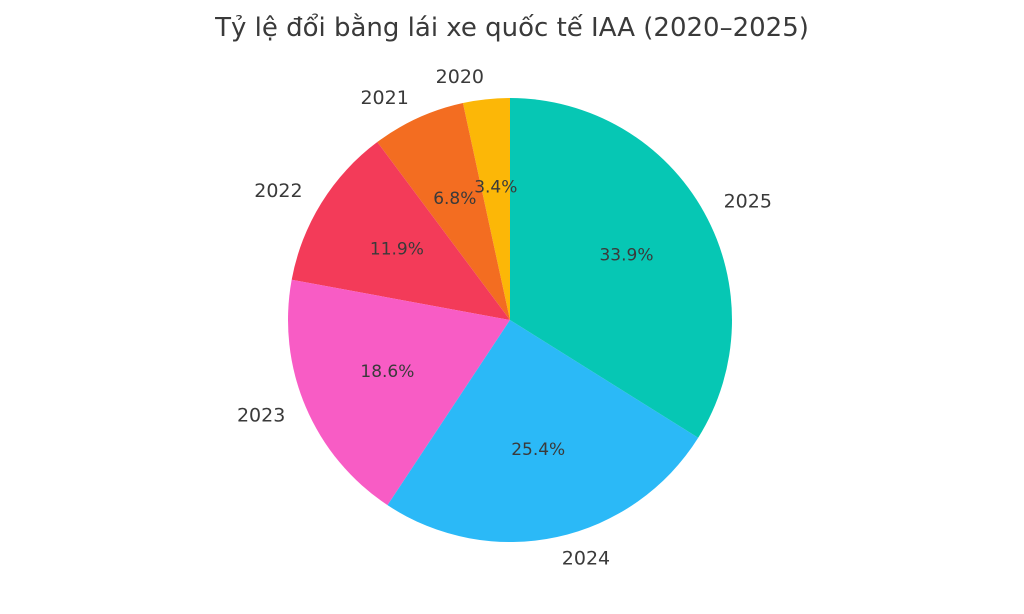 The width and height of the screenshot is (1024, 614). Describe the element at coordinates (486, 209) in the screenshot. I see `pie-slice-2020` at that location.